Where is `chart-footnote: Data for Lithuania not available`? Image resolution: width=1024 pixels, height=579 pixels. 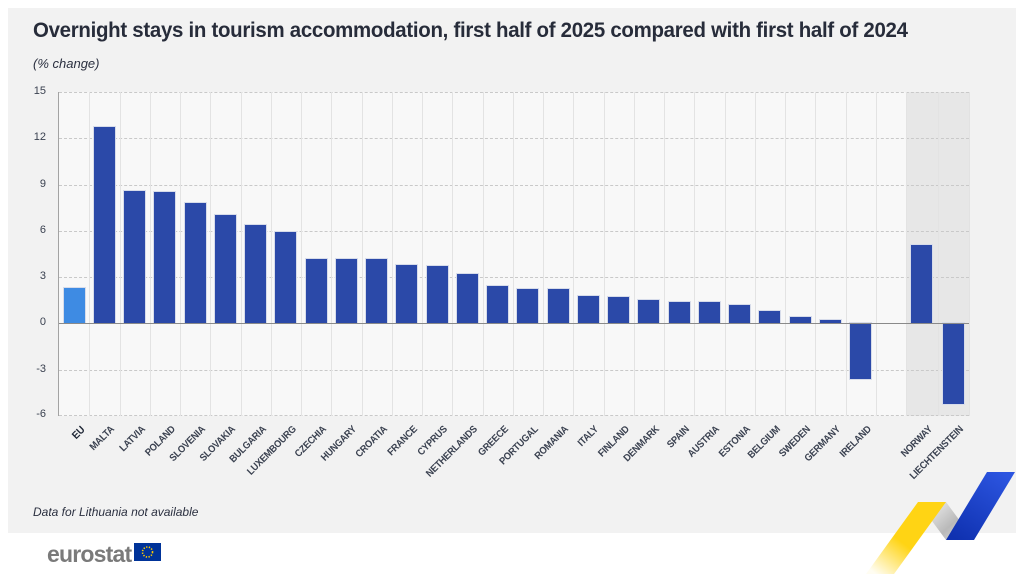
chart-footnote: Data for Lithuania not available is located at coordinates (116, 512).